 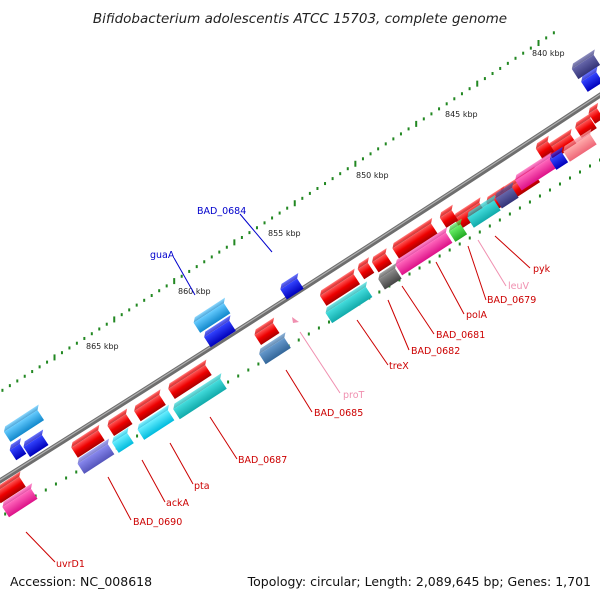 I want to click on gene-box-salmon, so click(x=580, y=145).